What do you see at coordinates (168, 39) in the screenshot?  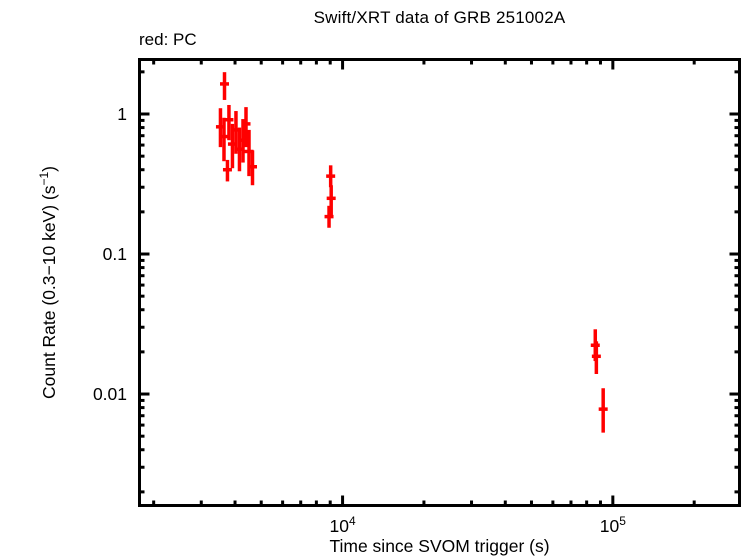 I see `mode-legend: red: PC` at bounding box center [168, 39].